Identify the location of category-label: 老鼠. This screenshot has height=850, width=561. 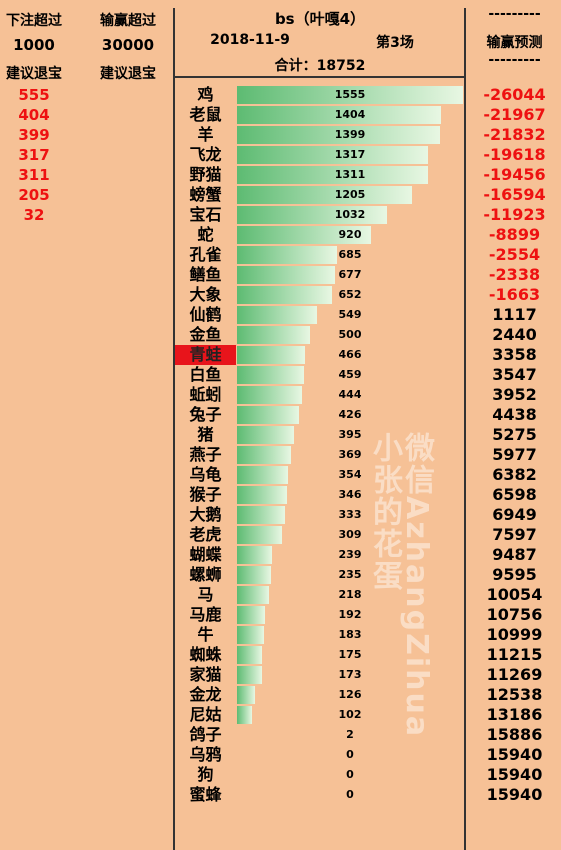
(205, 114).